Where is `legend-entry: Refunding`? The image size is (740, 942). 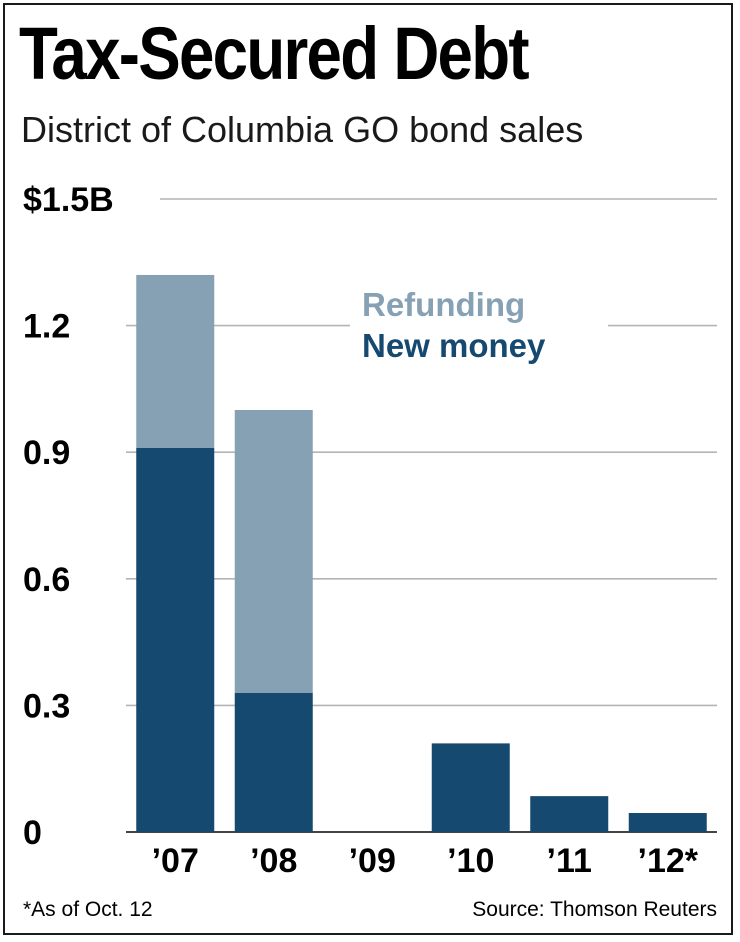
legend-entry: Refunding is located at coordinates (443, 304).